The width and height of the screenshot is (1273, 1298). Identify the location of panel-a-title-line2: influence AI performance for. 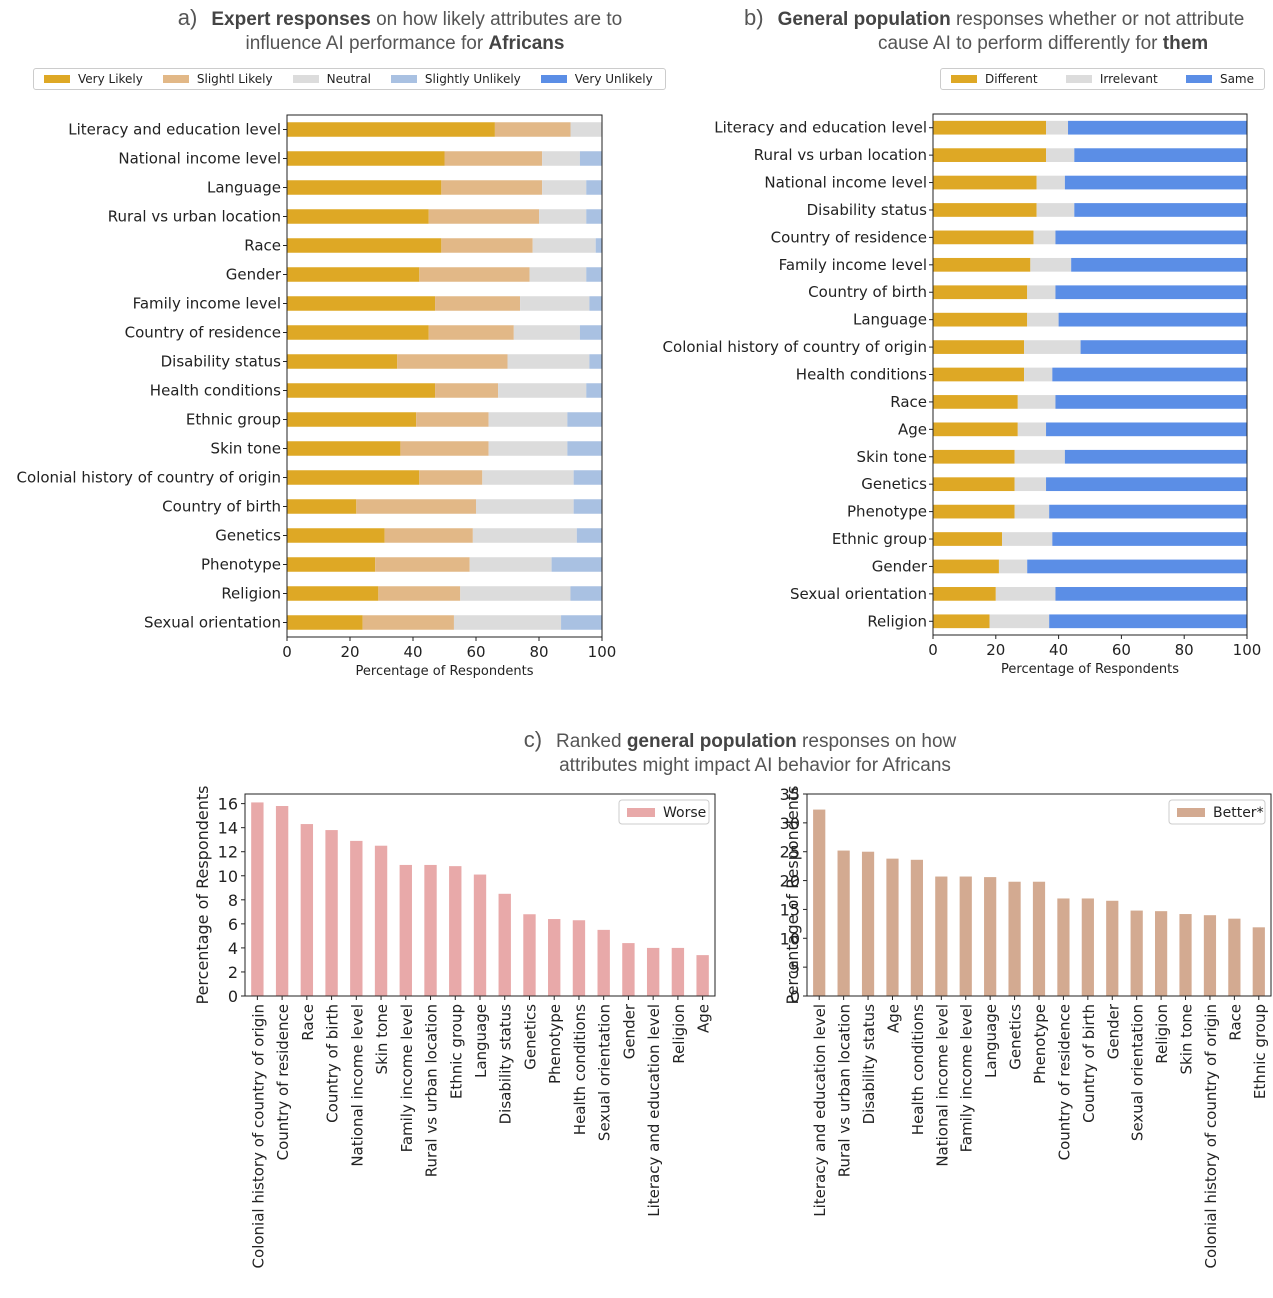
(367, 43).